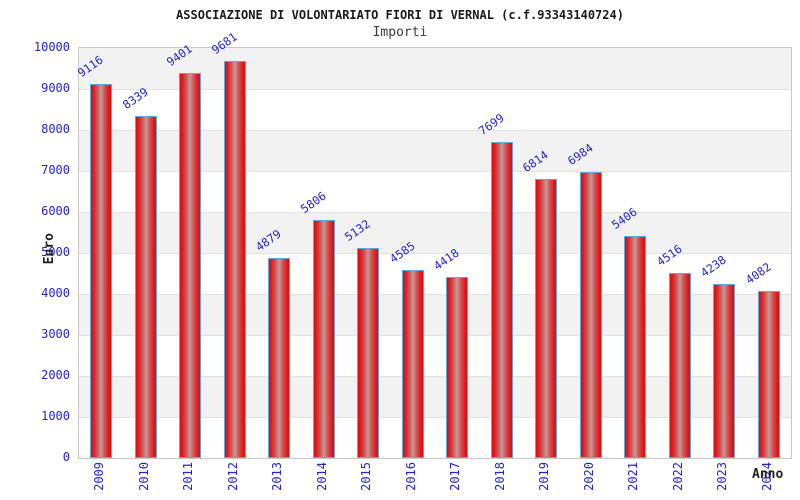 The width and height of the screenshot is (800, 500). Describe the element at coordinates (234, 259) in the screenshot. I see `bar-2012` at that location.